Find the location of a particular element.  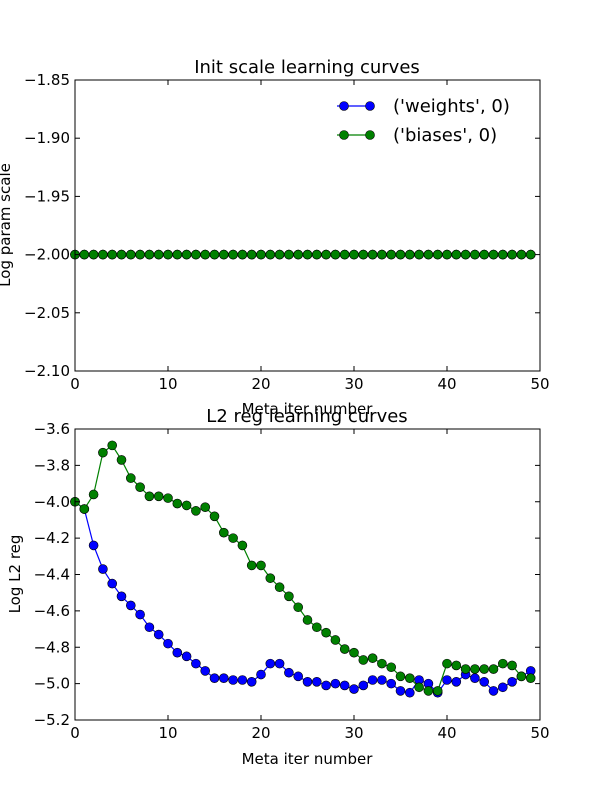

y-tick-label: −2.00 is located at coordinates (47, 255).